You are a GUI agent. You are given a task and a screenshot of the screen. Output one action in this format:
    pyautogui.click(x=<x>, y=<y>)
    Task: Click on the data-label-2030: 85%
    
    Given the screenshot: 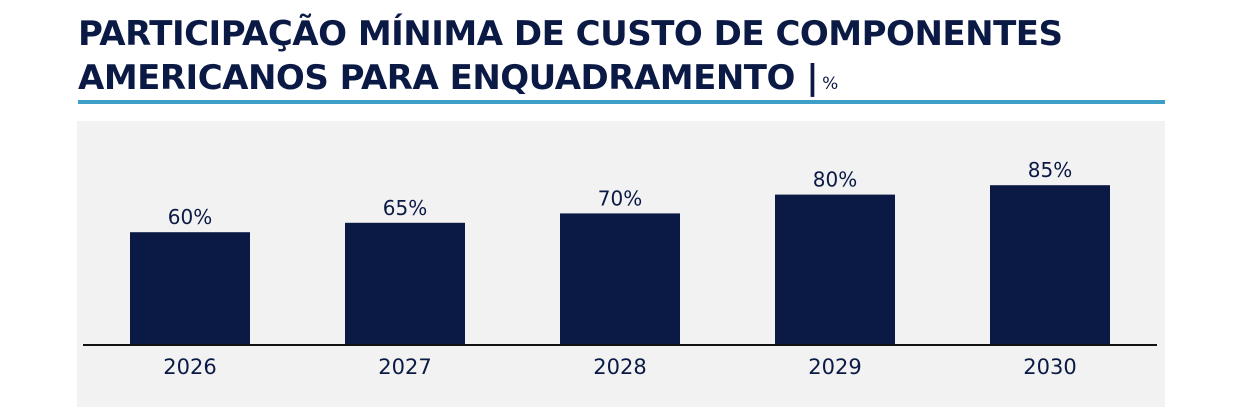 What is the action you would take?
    pyautogui.click(x=1050, y=170)
    